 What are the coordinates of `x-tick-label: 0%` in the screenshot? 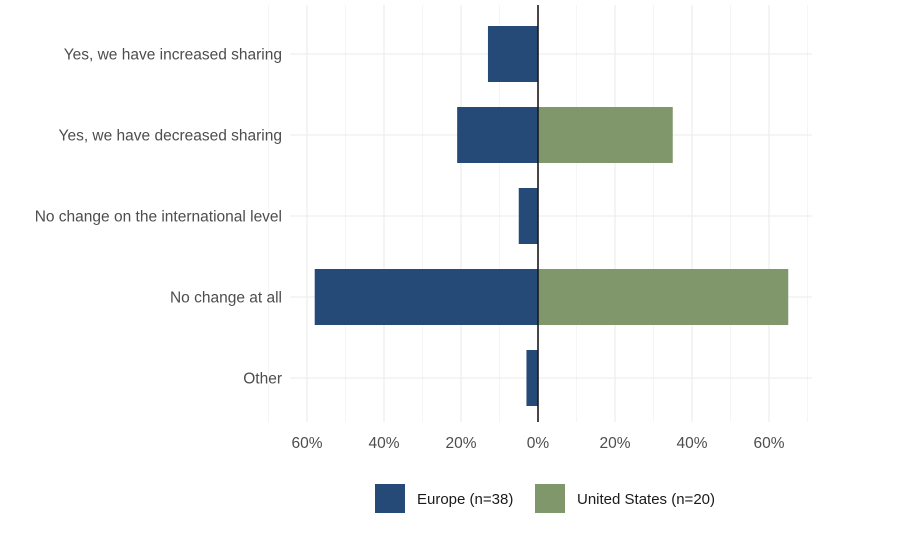 It's located at (538, 443).